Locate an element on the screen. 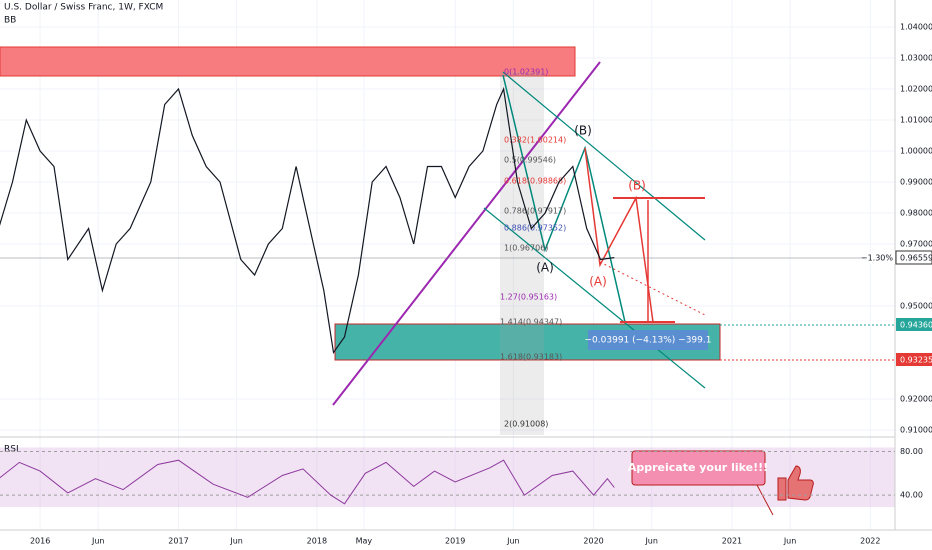  x-tick-label: 2017 is located at coordinates (178, 541).